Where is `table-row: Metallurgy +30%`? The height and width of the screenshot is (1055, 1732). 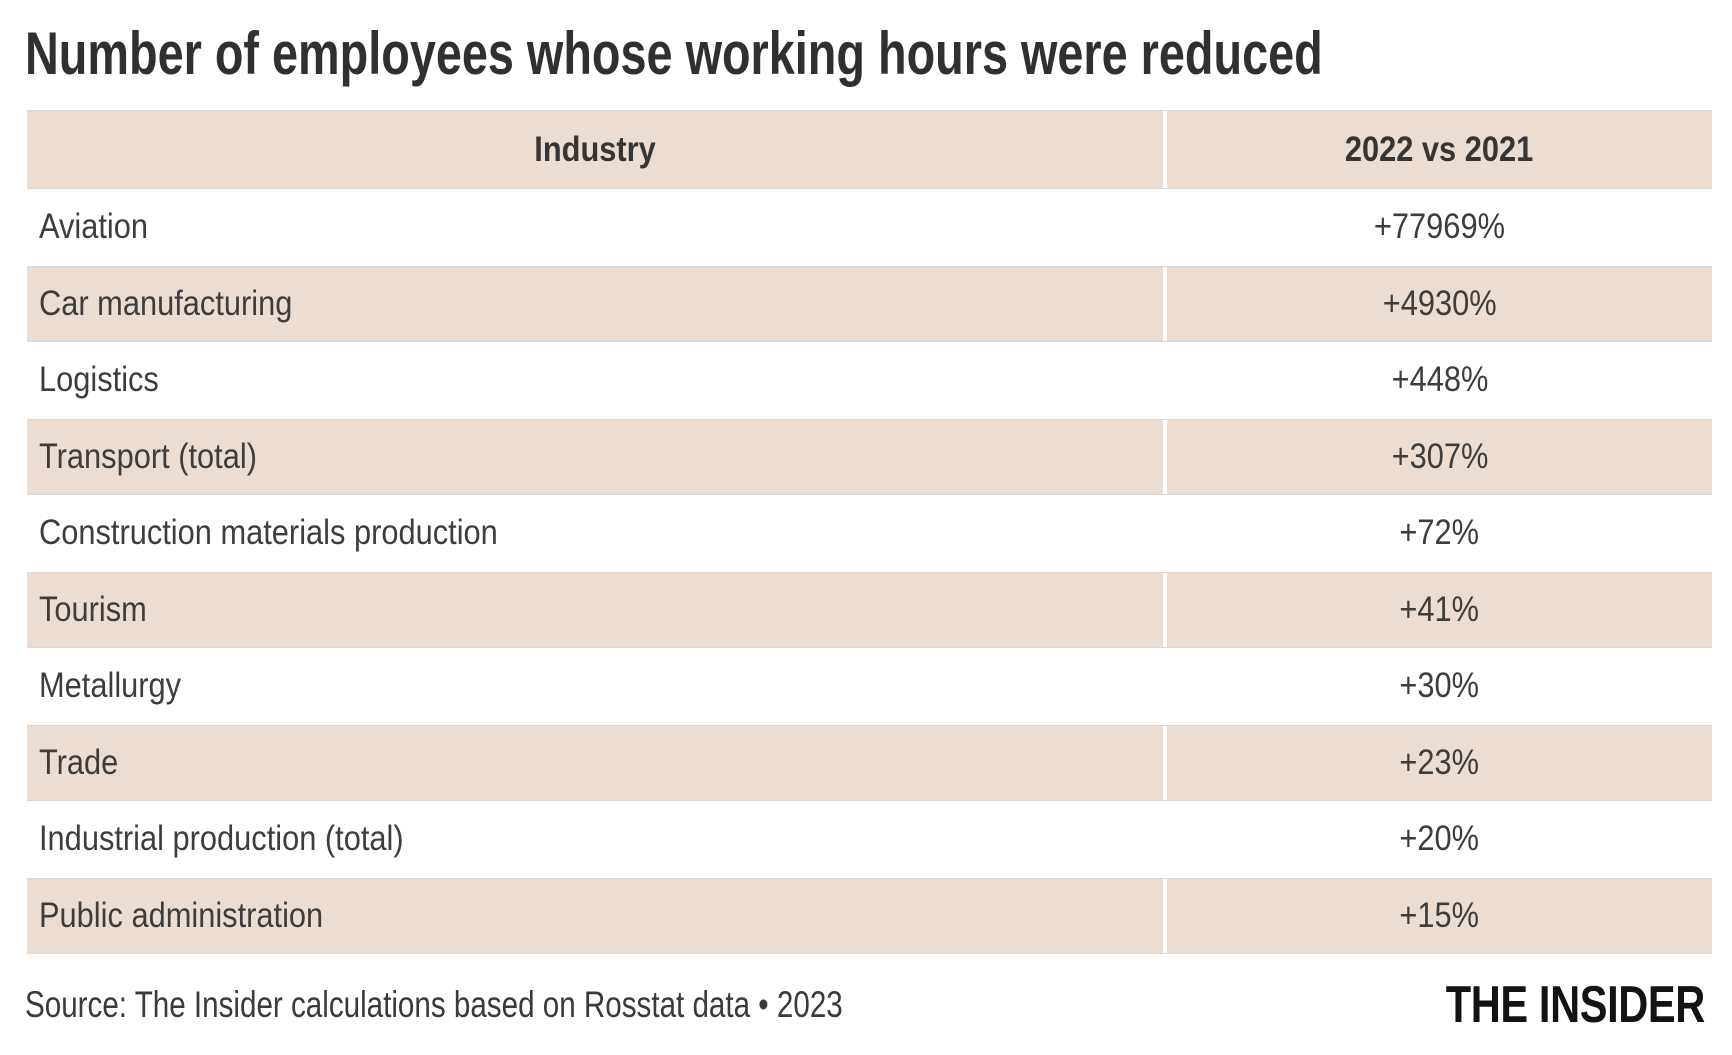
table-row: Metallurgy +30% is located at coordinates (869, 686).